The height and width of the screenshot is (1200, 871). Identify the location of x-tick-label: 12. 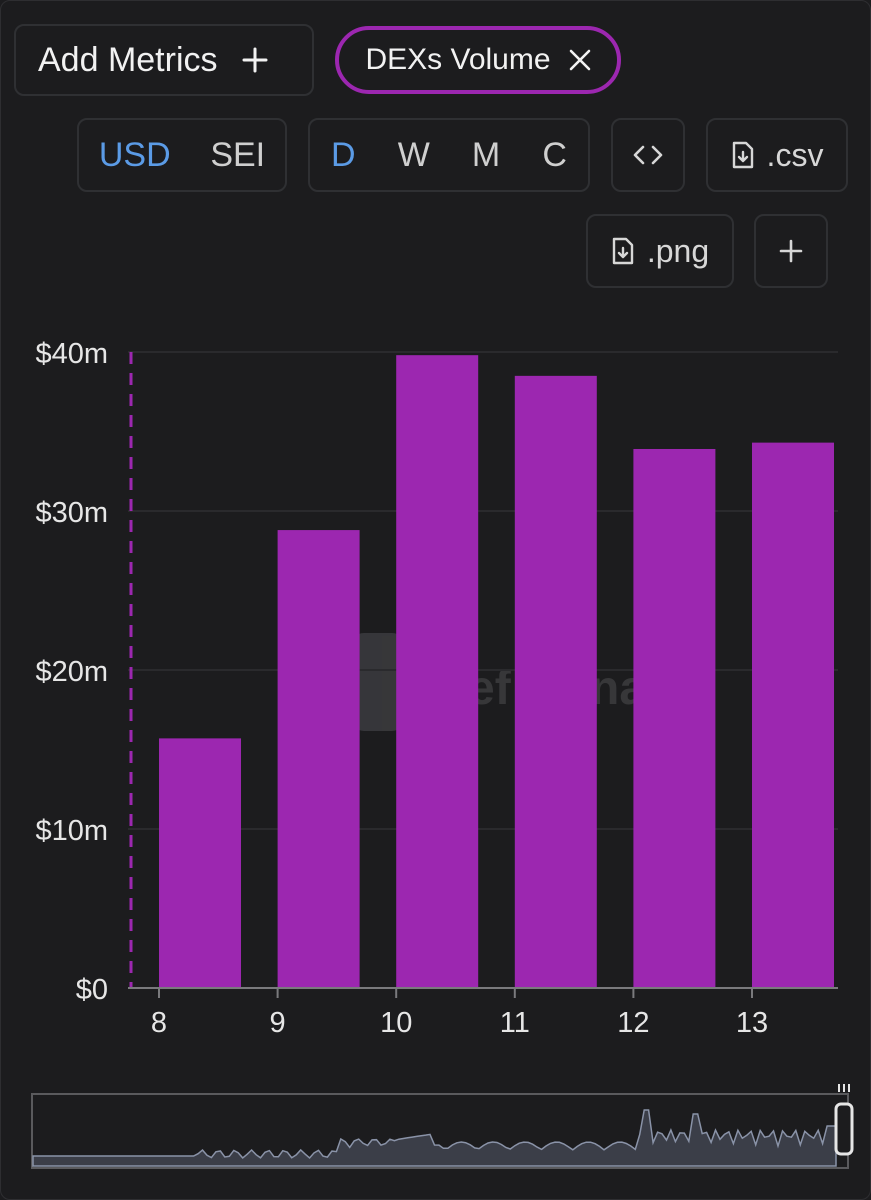
(633, 1023).